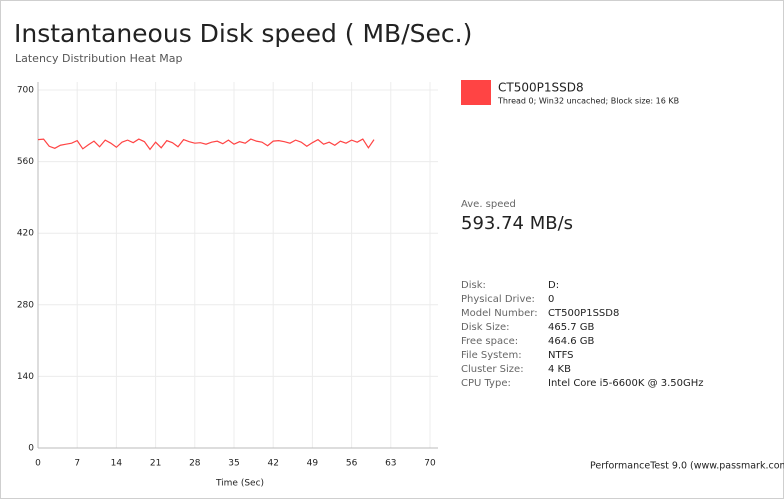  I want to click on info-label: Model Number:, so click(499, 313).